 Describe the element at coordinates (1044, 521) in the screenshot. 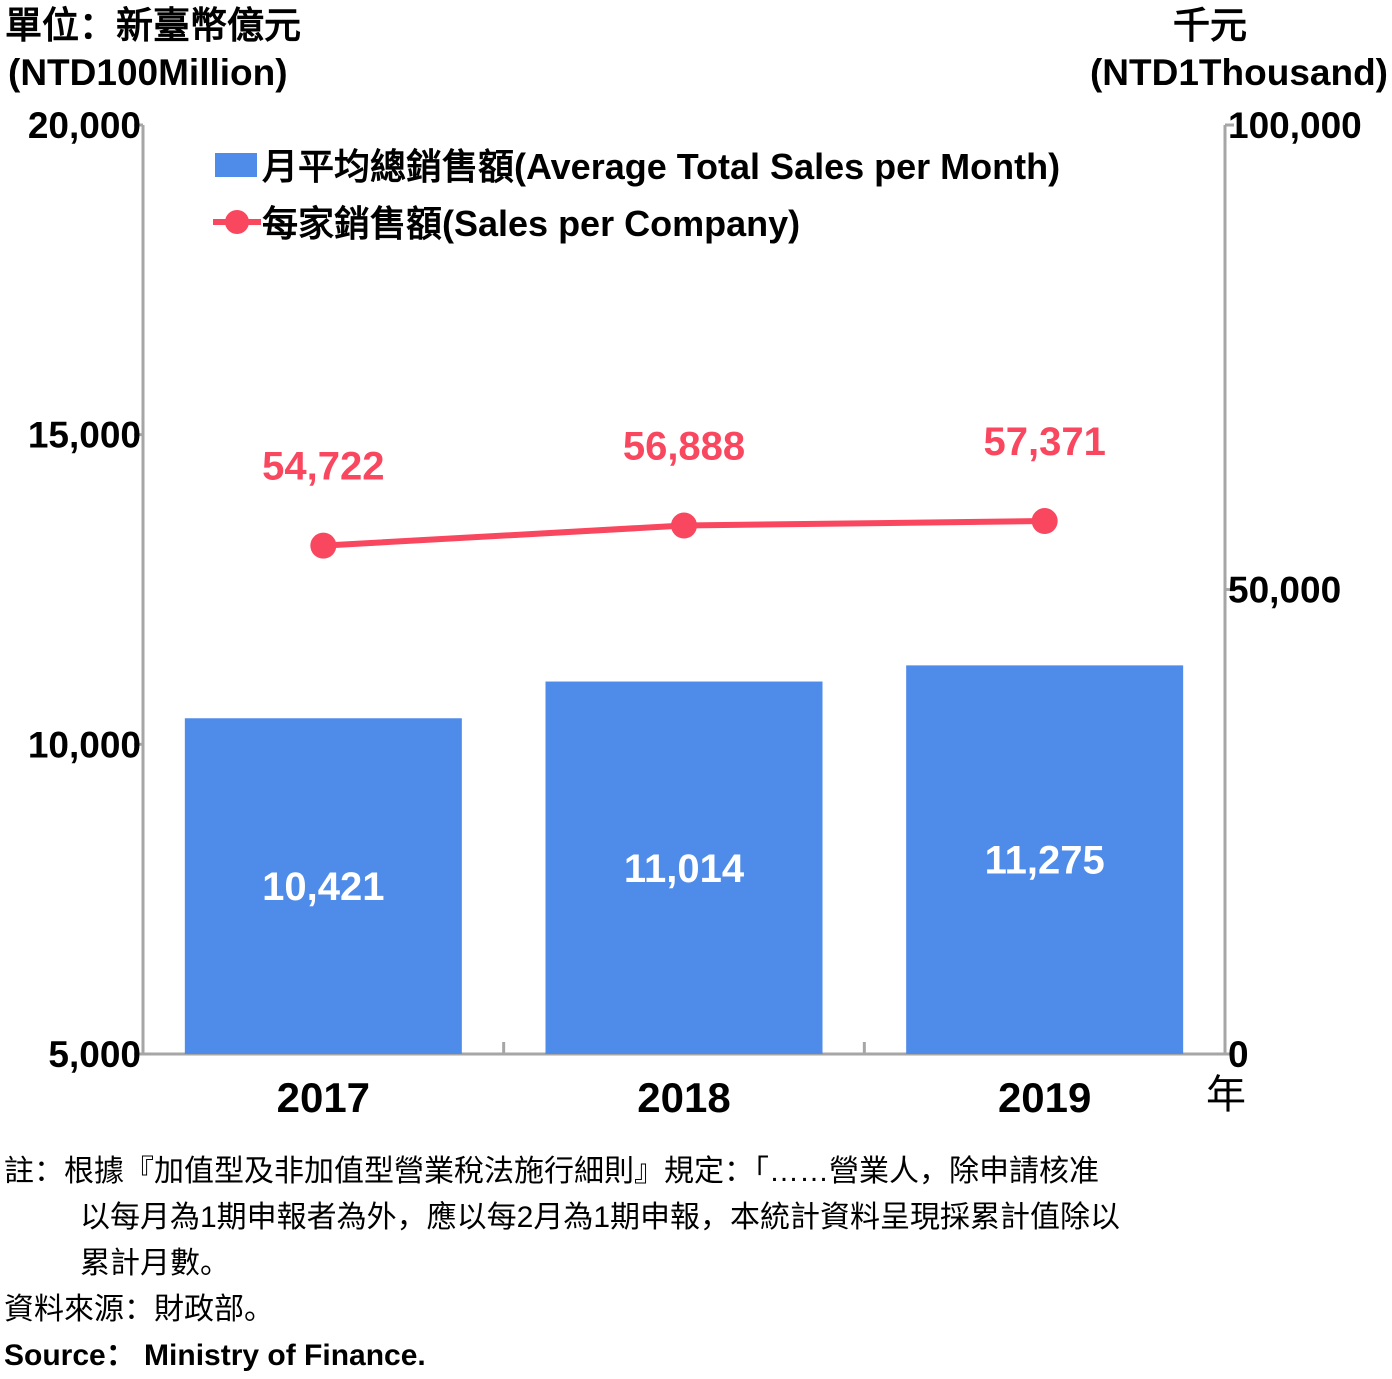

I see `line-point-2019` at that location.